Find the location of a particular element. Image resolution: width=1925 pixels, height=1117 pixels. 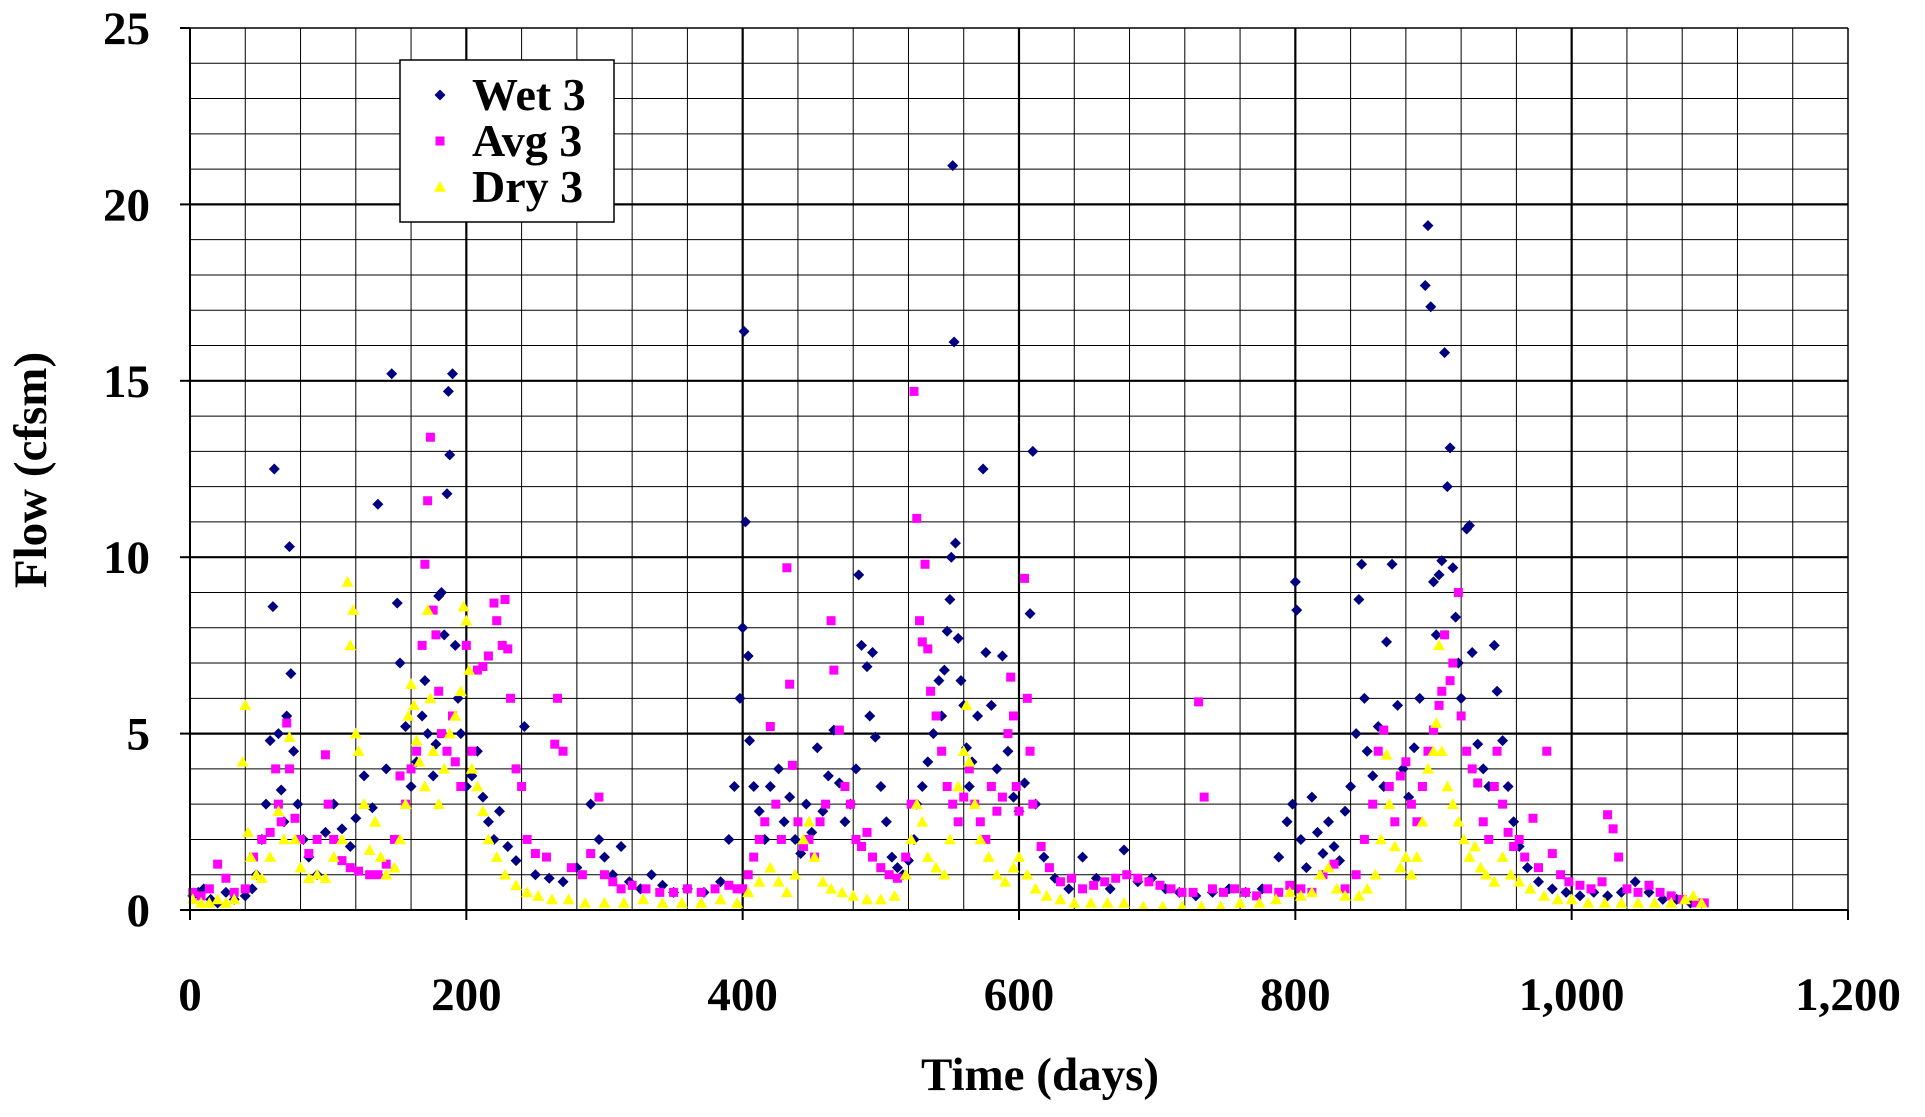

x-tick-label: 1,000 is located at coordinates (1572, 995).